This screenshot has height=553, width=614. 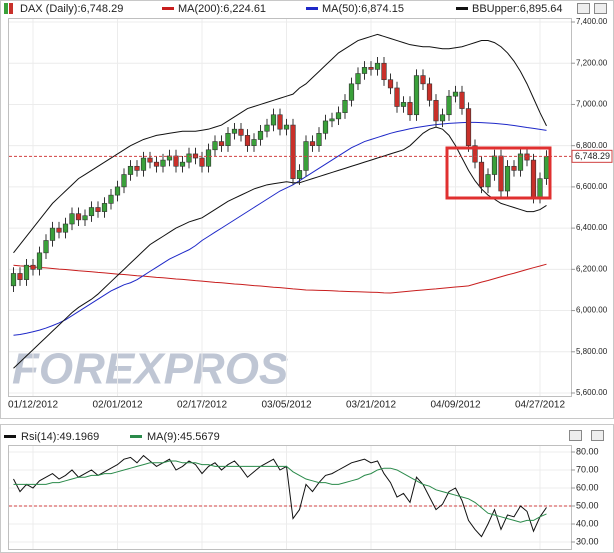 What do you see at coordinates (587, 487) in the screenshot?
I see `y-tick-label: 60.00` at bounding box center [587, 487].